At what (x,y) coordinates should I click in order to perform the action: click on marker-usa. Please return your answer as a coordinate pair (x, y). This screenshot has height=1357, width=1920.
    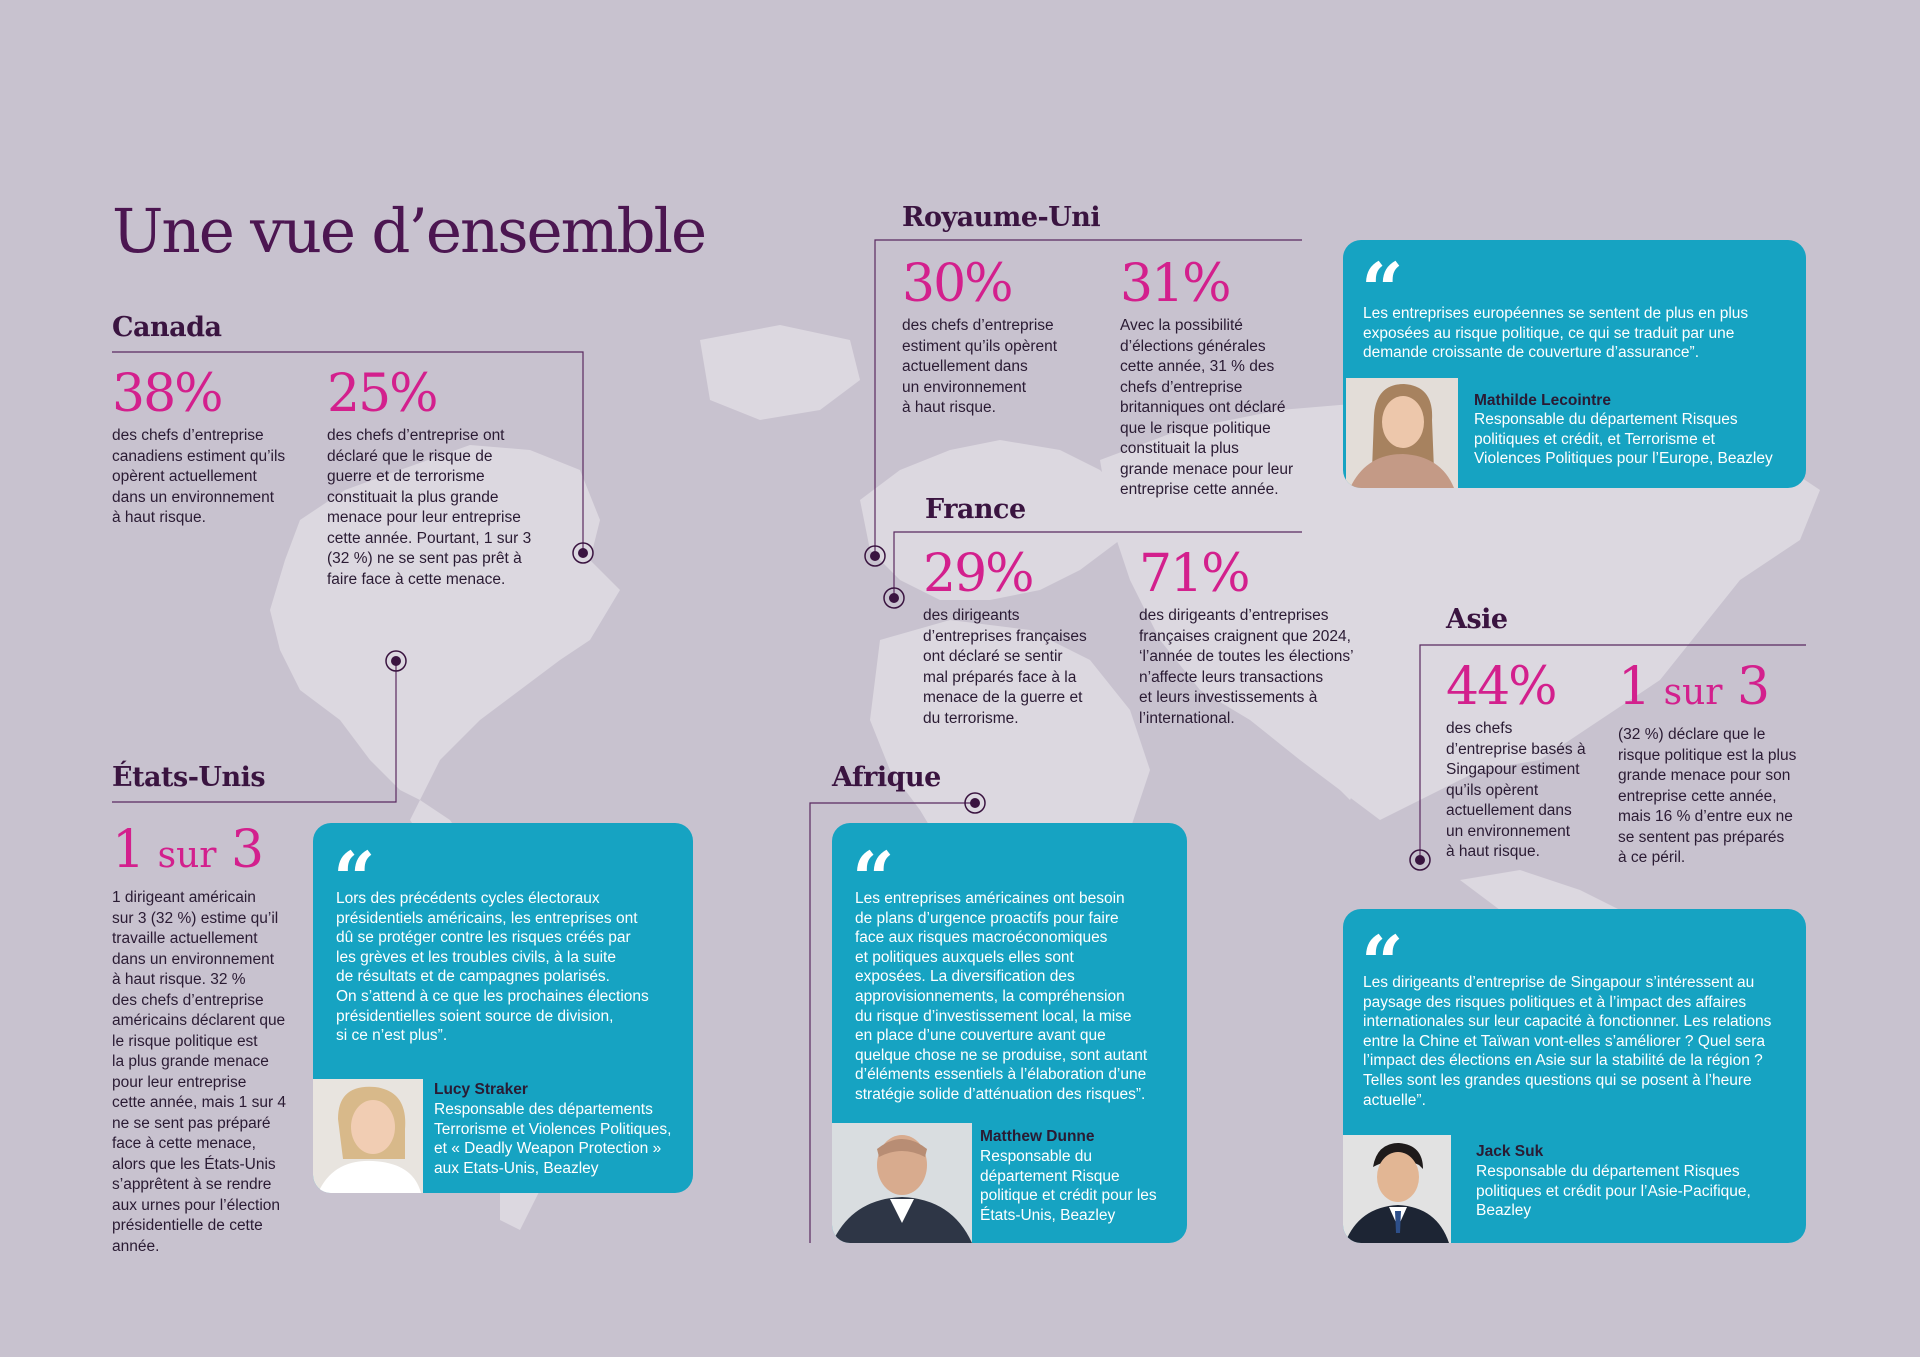
    Looking at the image, I should click on (396, 661).